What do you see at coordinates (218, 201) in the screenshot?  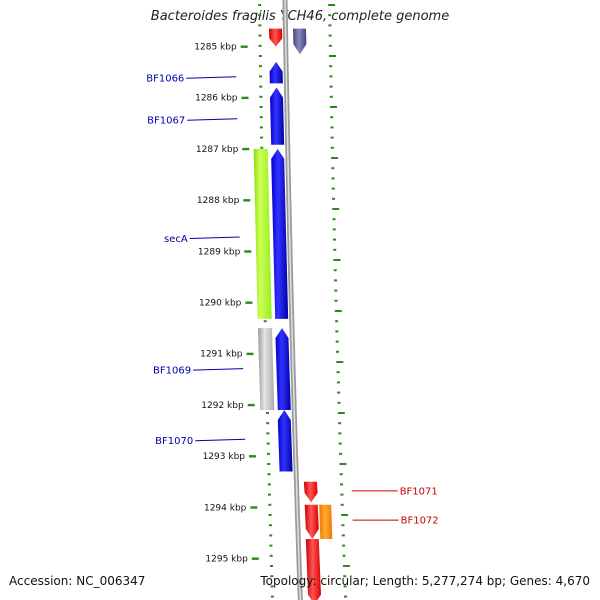 I see `ruler-tick-label: 1288 kbp` at bounding box center [218, 201].